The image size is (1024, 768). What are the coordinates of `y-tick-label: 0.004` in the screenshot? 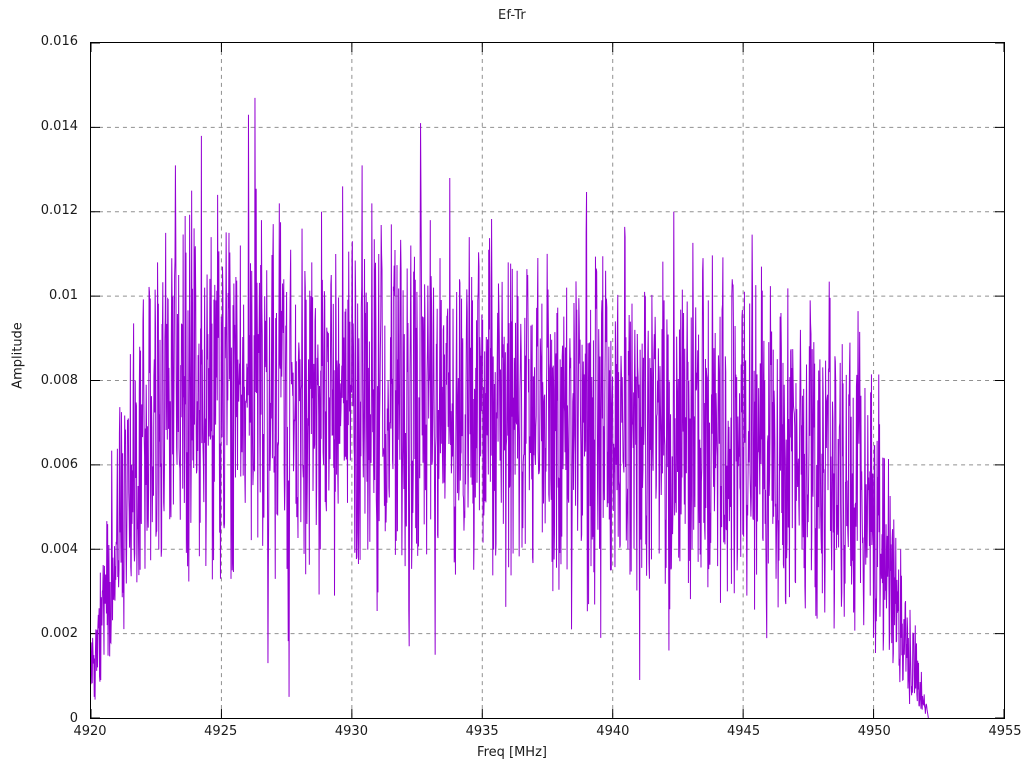 It's located at (59, 549).